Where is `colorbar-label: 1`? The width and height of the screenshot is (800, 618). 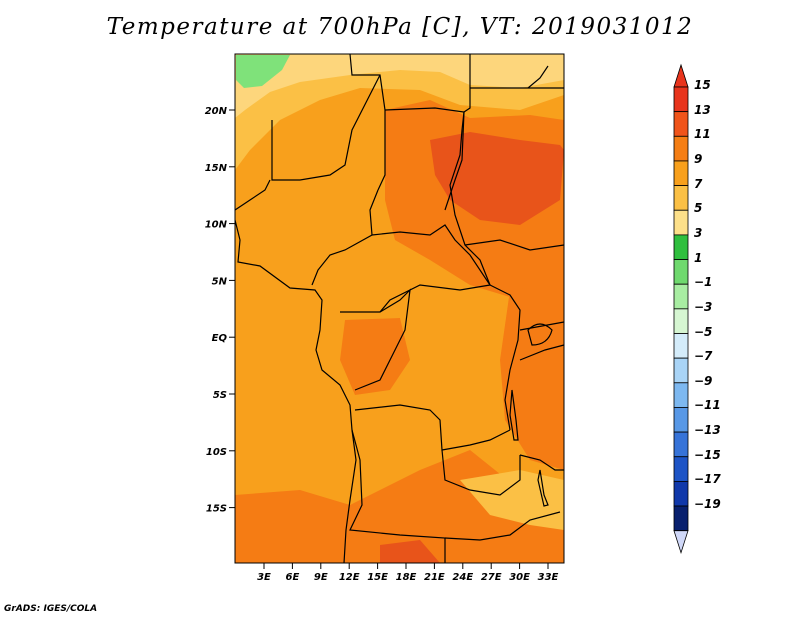 colorbar-label: 1 is located at coordinates (698, 257).